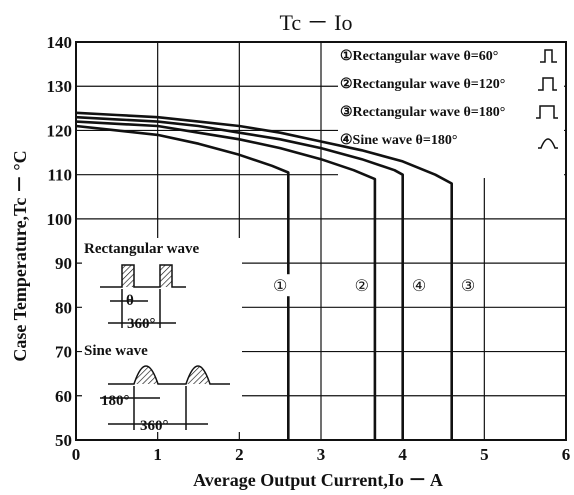 The height and width of the screenshot is (495, 574). What do you see at coordinates (398, 140) in the screenshot?
I see `legend-entry-label: ④Sine wave θ=180°` at bounding box center [398, 140].